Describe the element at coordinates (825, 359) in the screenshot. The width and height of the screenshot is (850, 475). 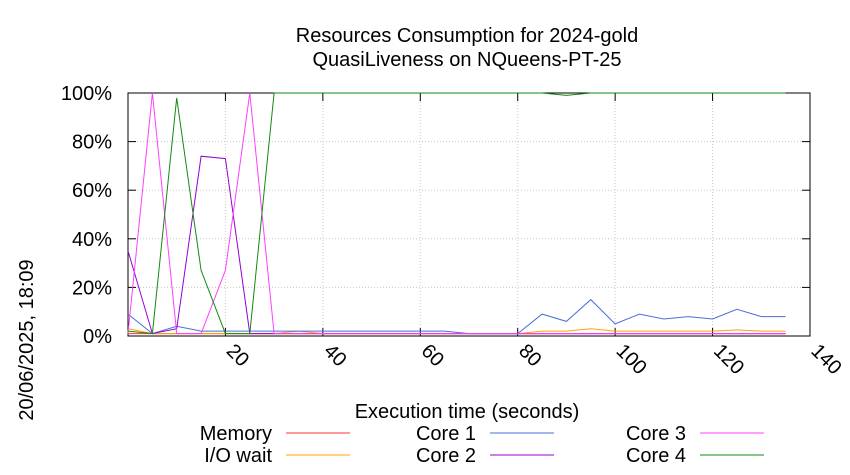
I see `x-tick-label: 140` at that location.